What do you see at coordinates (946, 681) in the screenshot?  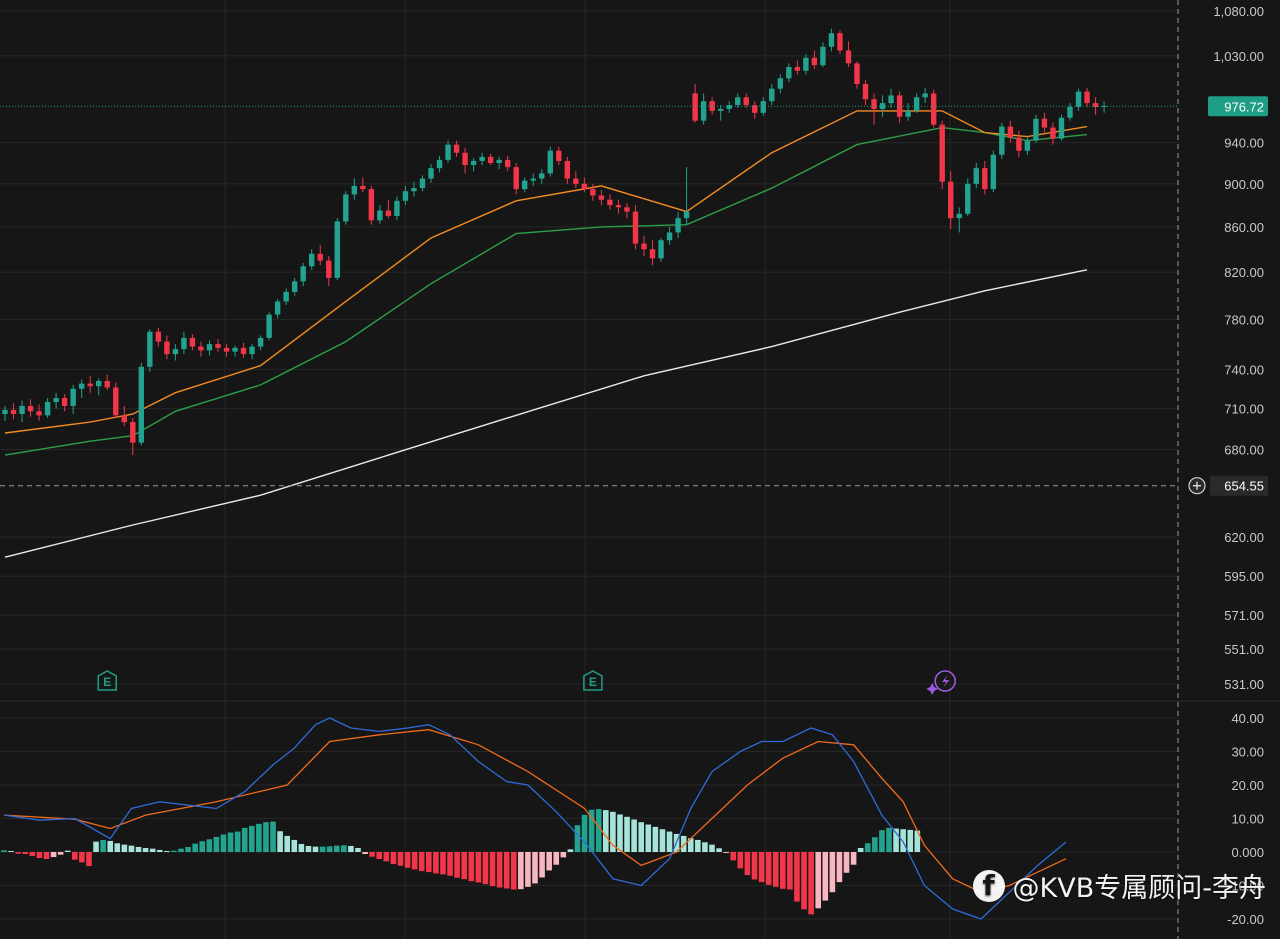 I see `flash-icon` at bounding box center [946, 681].